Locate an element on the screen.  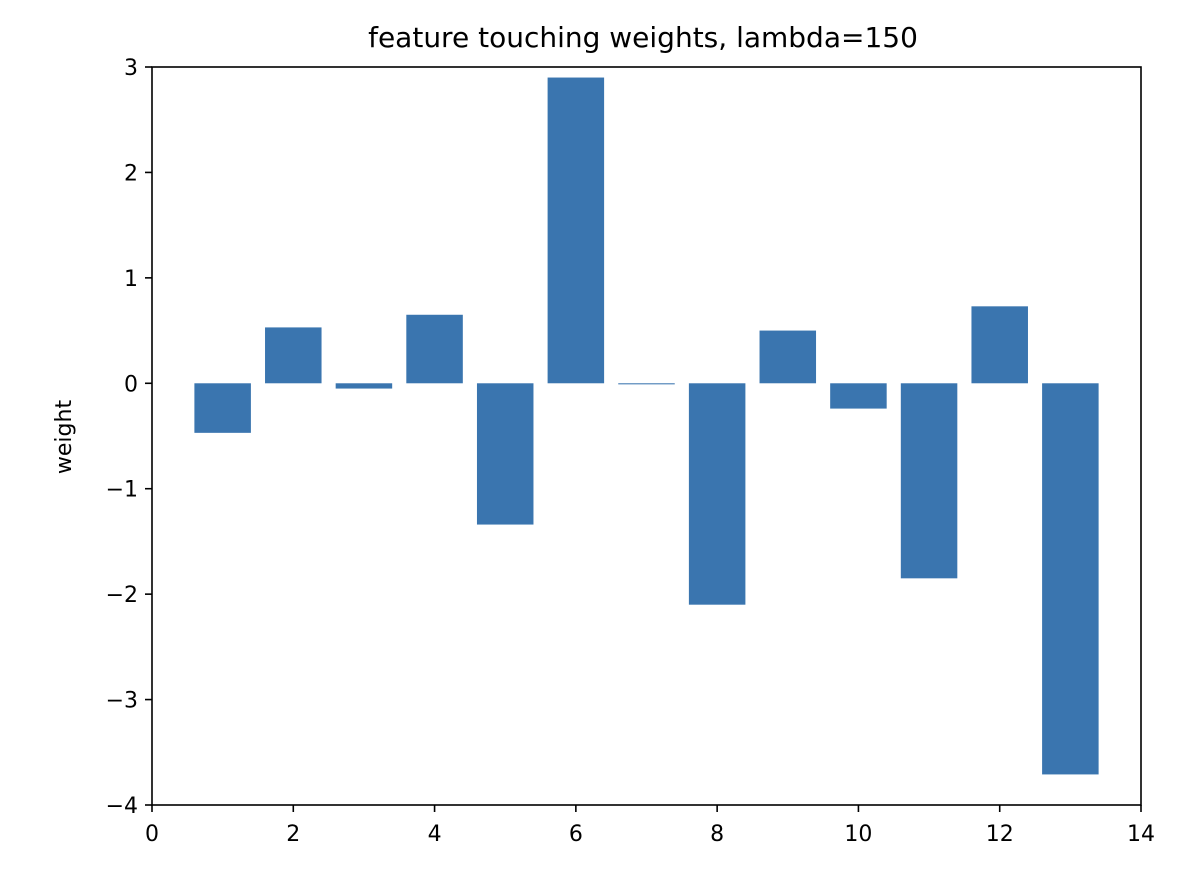
y-tick-label--1: −1 is located at coordinates (122, 490).